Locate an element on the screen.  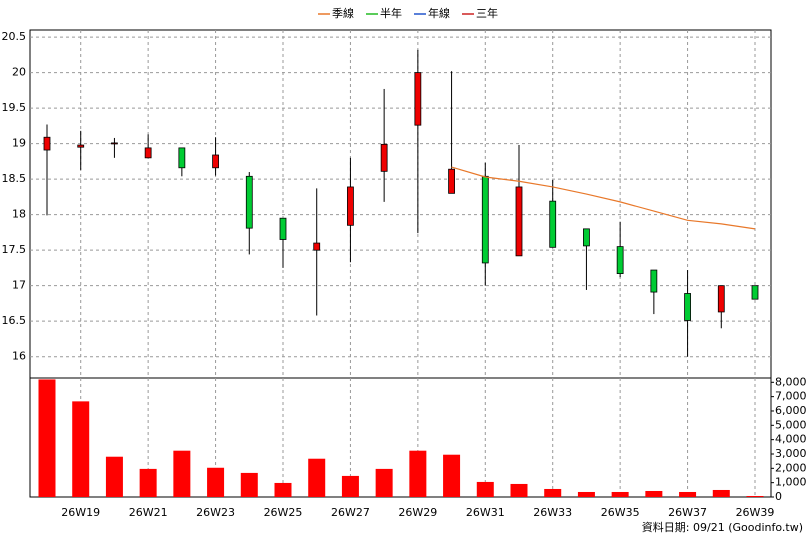
x-tick-label: 26W19 is located at coordinates (80, 512).